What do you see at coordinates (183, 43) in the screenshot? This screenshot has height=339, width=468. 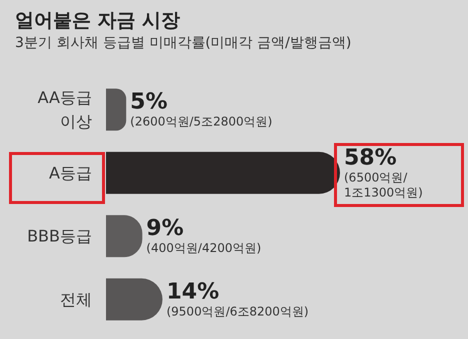 I see `chart-subtitle: 3분기 회사채 등급별 미매각률(미매각 금액/발행금액)` at bounding box center [183, 43].